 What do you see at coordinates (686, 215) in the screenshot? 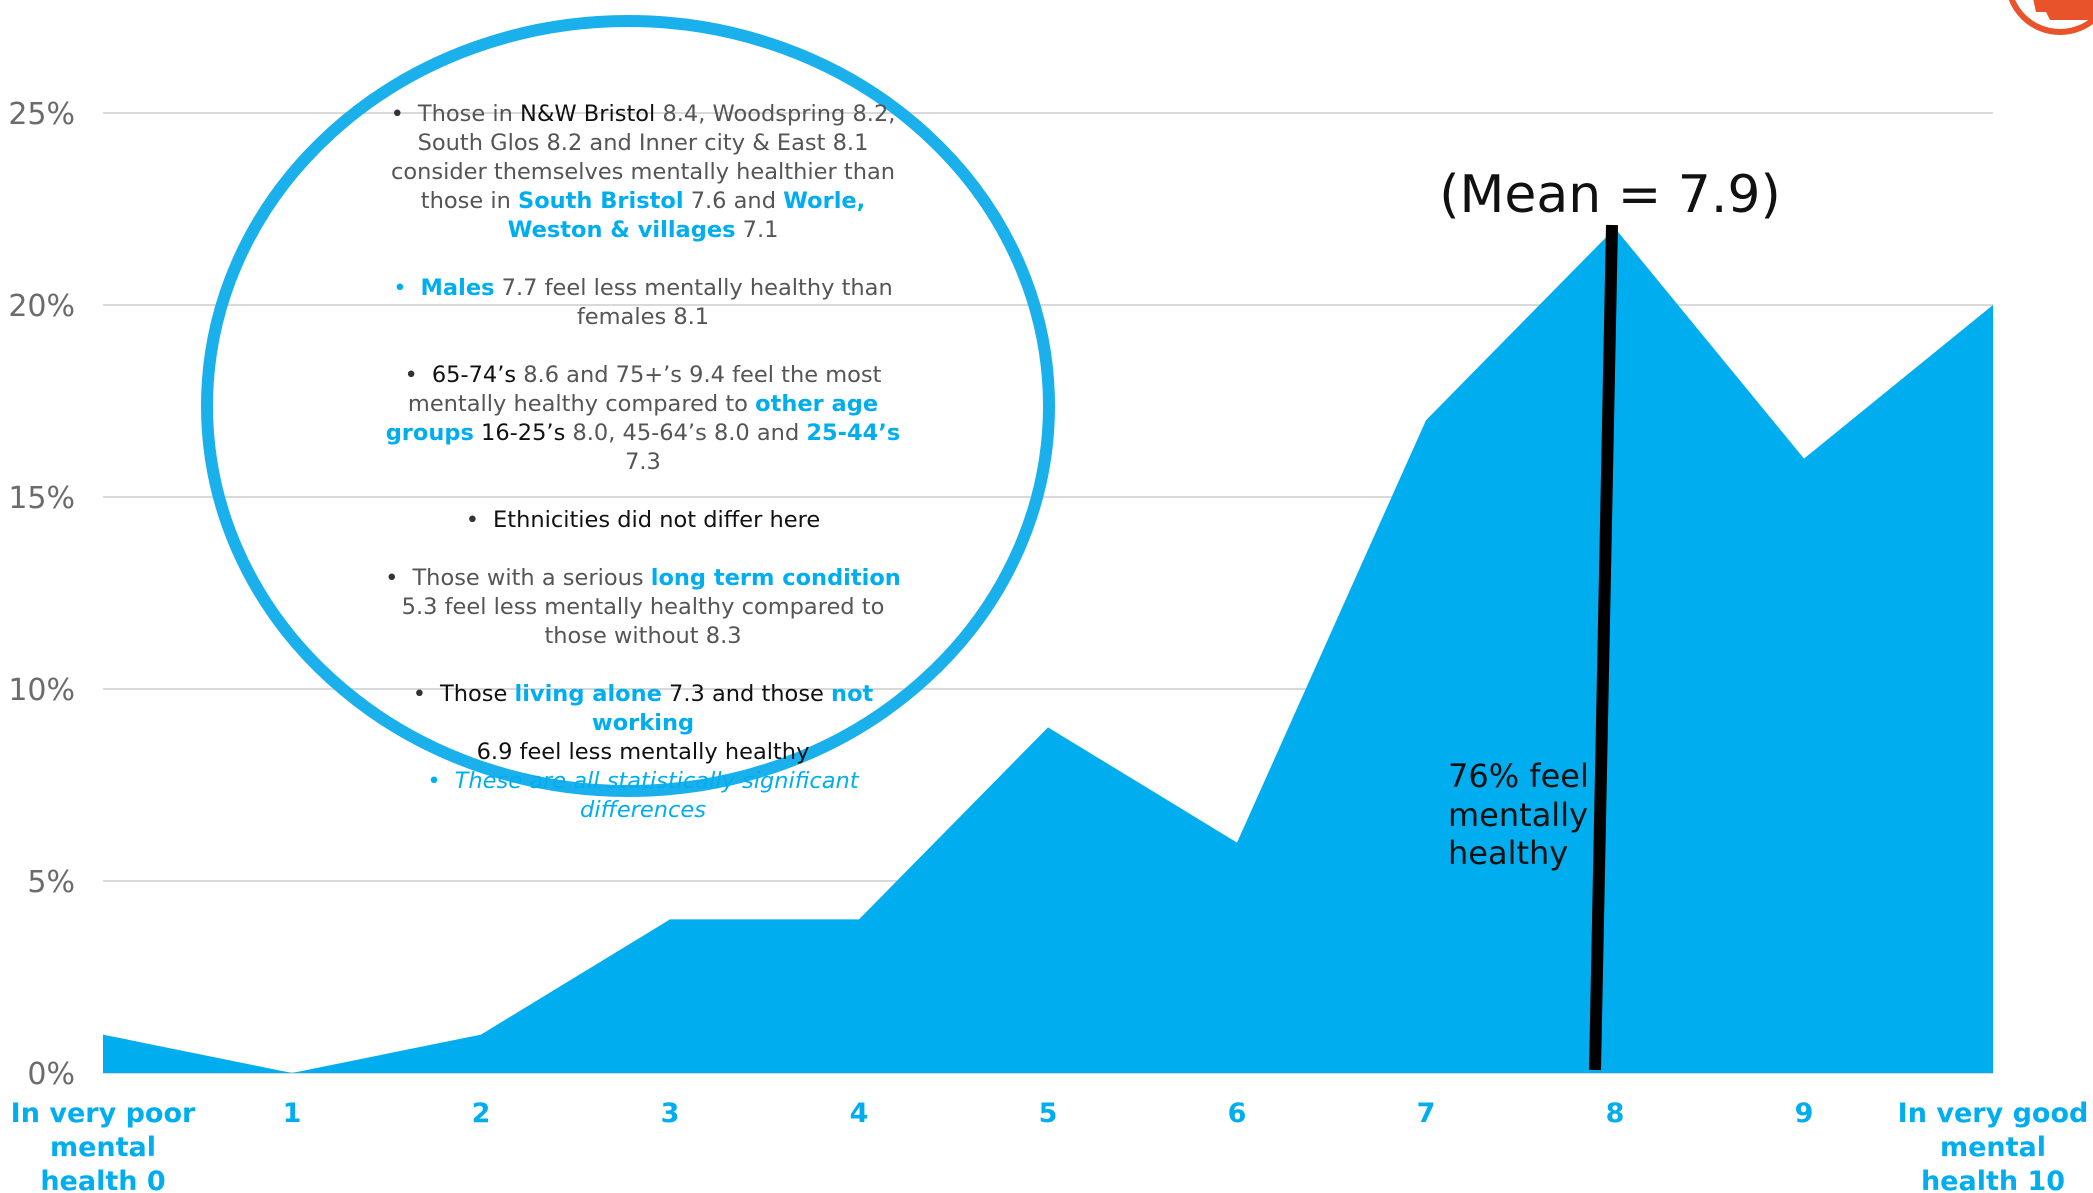
I see `finding-region-worle: Worle, Weston & villages` at bounding box center [686, 215].